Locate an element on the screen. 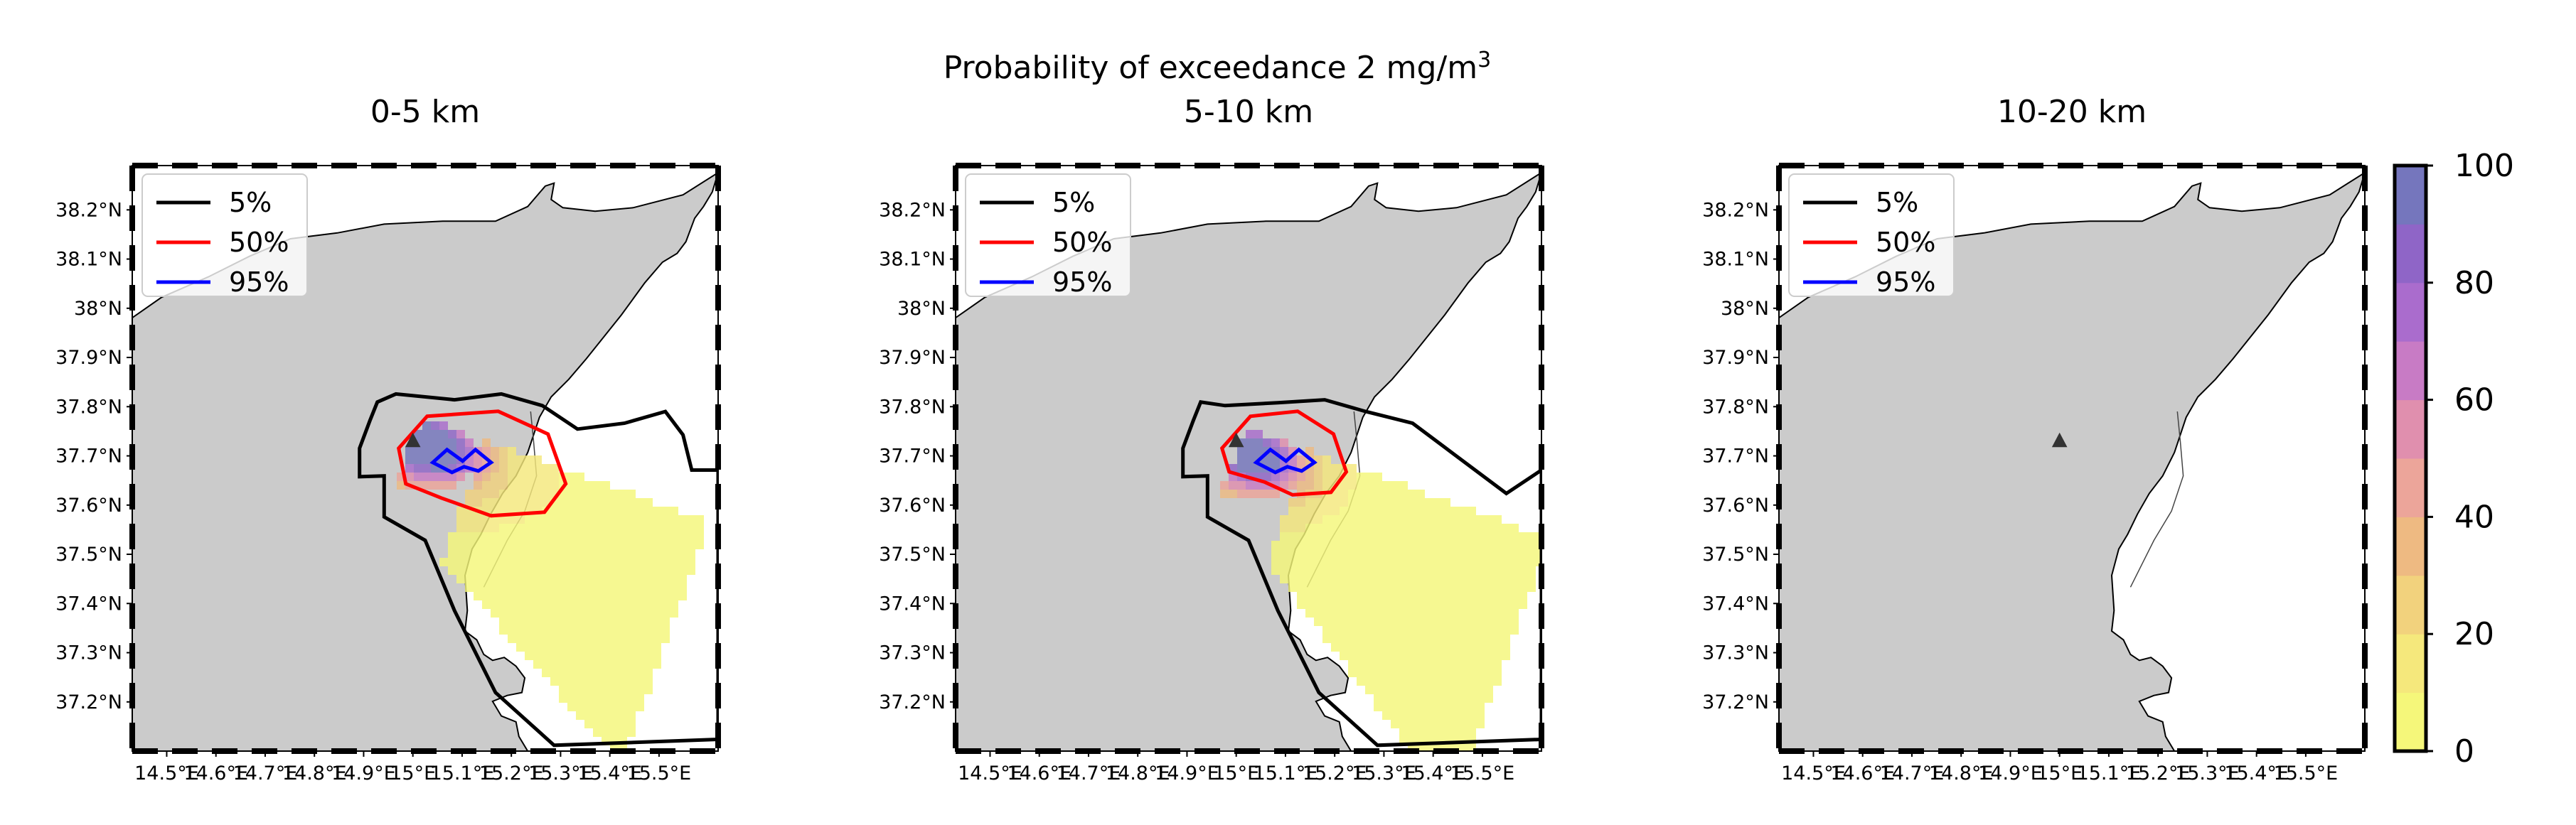  y-tick-label: 37.4°N is located at coordinates (1735, 604).